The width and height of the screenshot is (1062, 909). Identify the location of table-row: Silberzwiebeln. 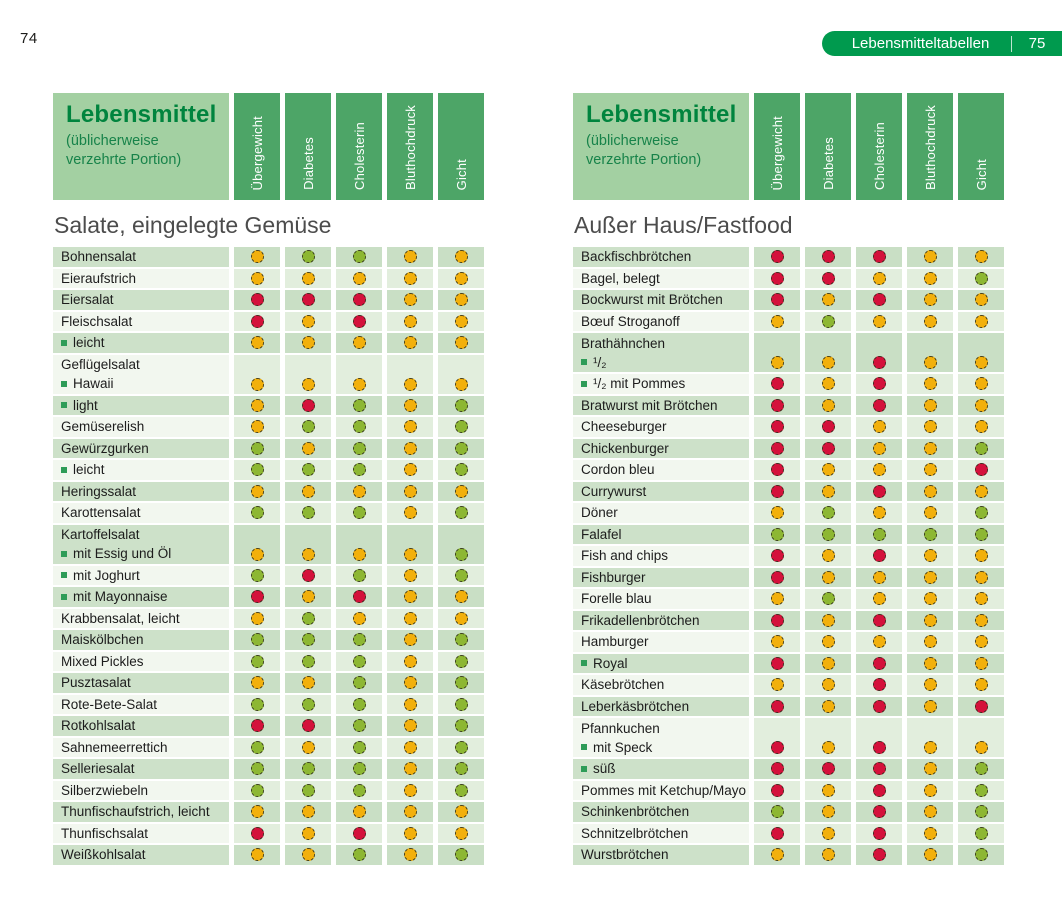
(268, 790).